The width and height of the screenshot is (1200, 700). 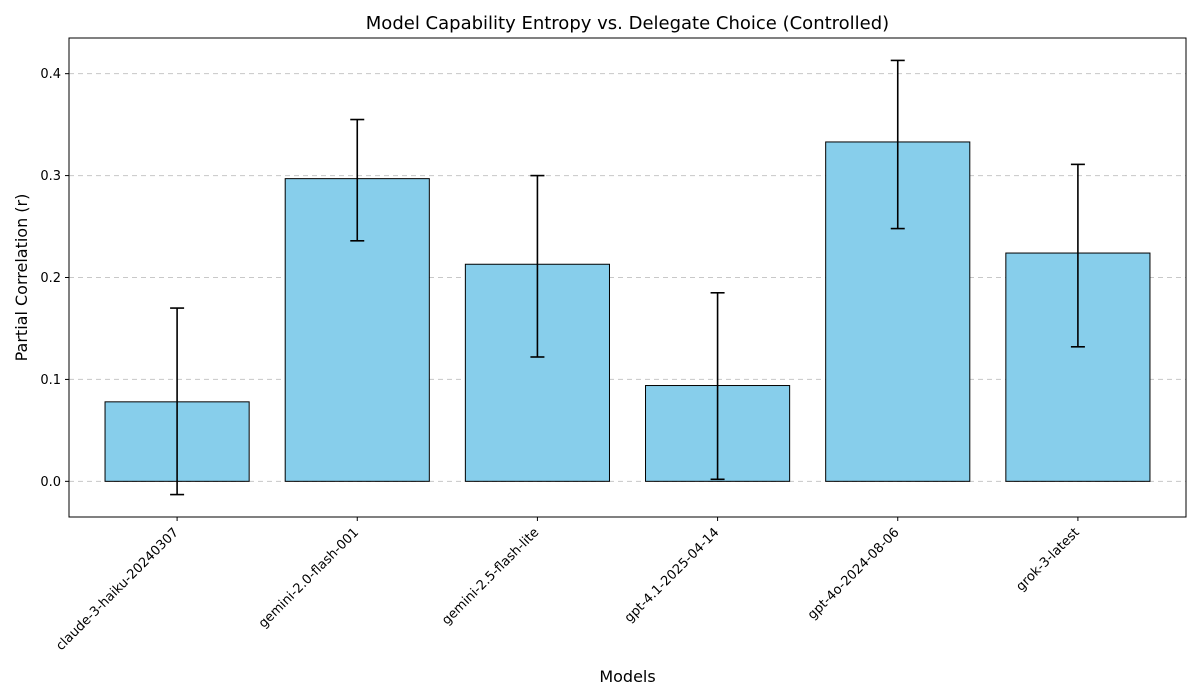 I want to click on error-bar-grok-3-latest, so click(x=1077, y=255).